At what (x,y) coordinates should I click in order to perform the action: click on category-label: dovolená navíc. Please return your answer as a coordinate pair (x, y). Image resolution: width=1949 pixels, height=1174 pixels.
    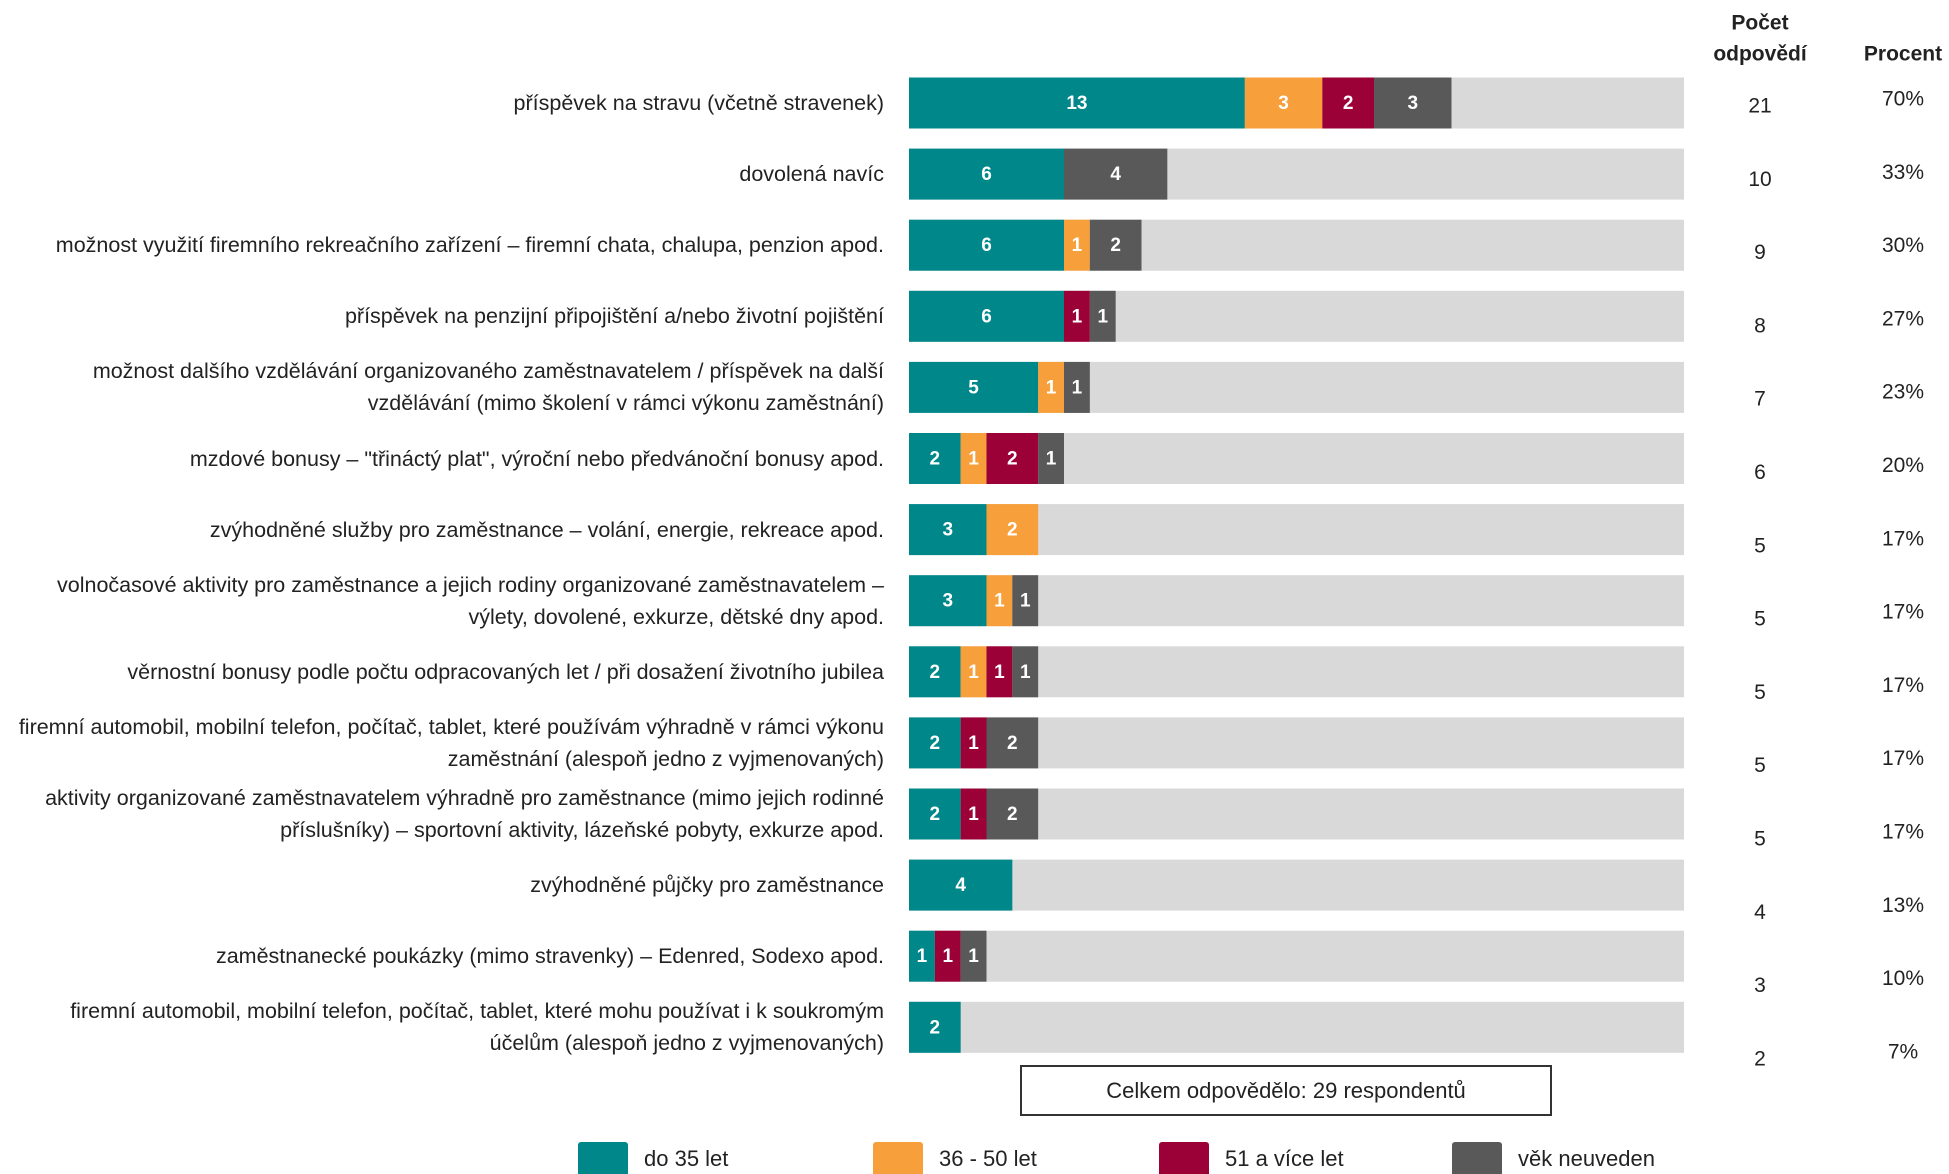
    Looking at the image, I should click on (811, 174).